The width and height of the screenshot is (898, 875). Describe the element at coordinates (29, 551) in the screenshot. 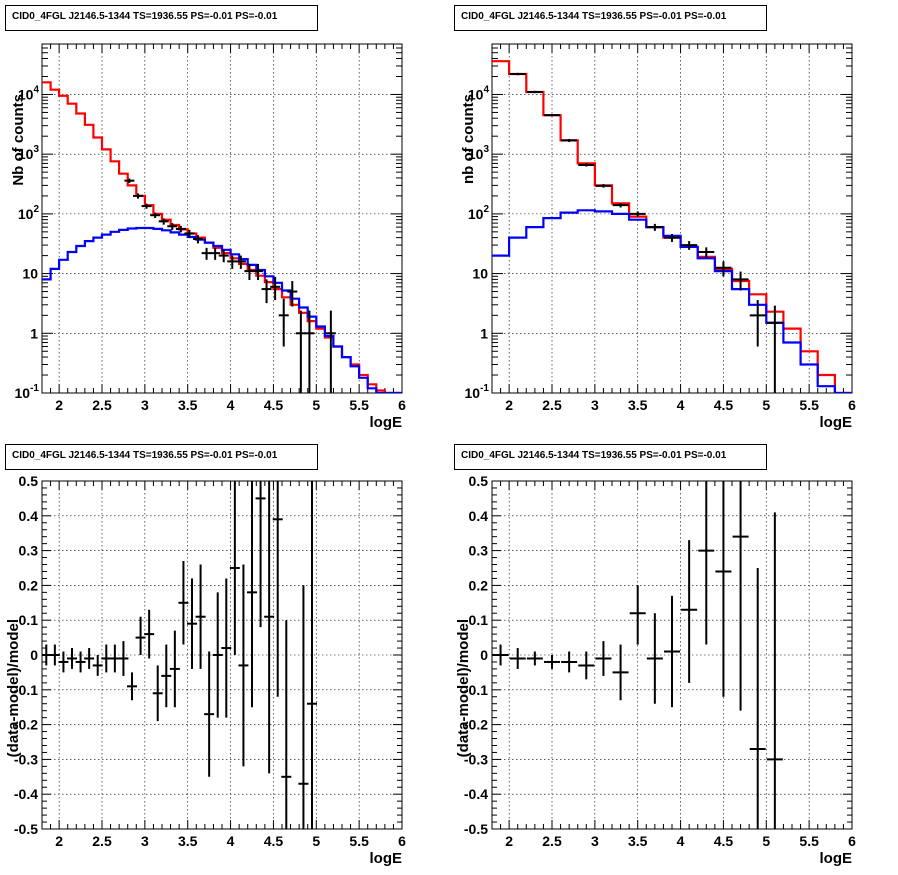

I see `y-tick-label: 0.3` at that location.